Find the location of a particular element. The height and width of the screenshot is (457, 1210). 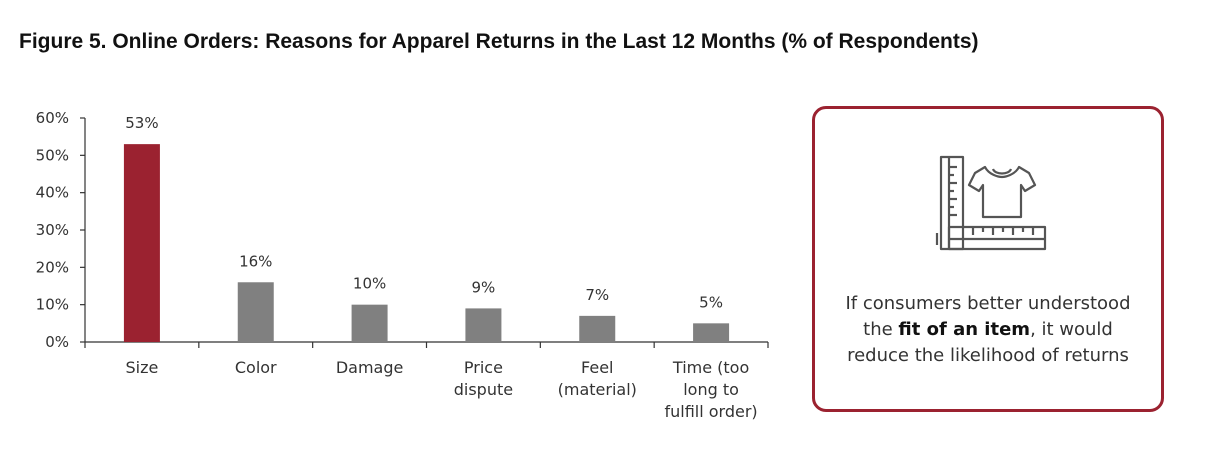

data-label: 7% is located at coordinates (597, 295).